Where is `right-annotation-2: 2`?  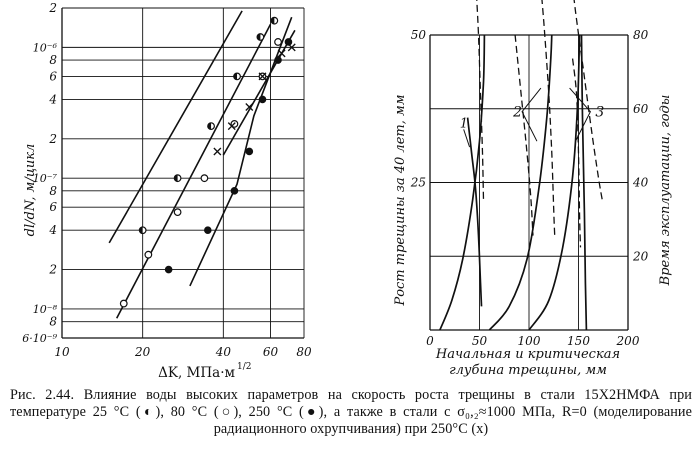
right-annotation-2: 2 is located at coordinates (517, 113).